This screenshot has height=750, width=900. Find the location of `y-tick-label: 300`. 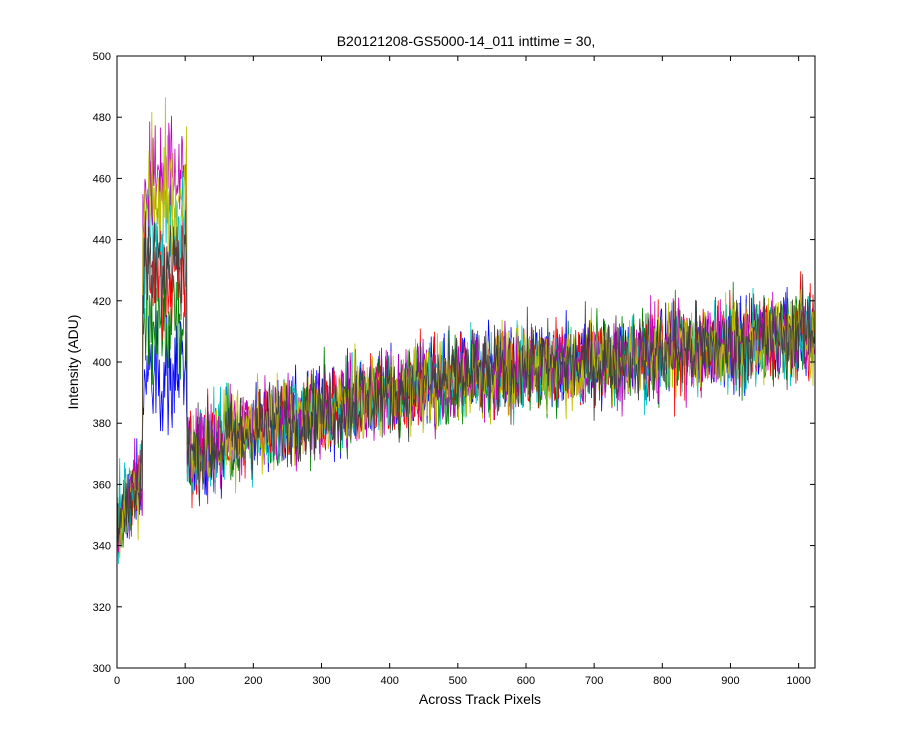

y-tick-label: 300 is located at coordinates (102, 669).